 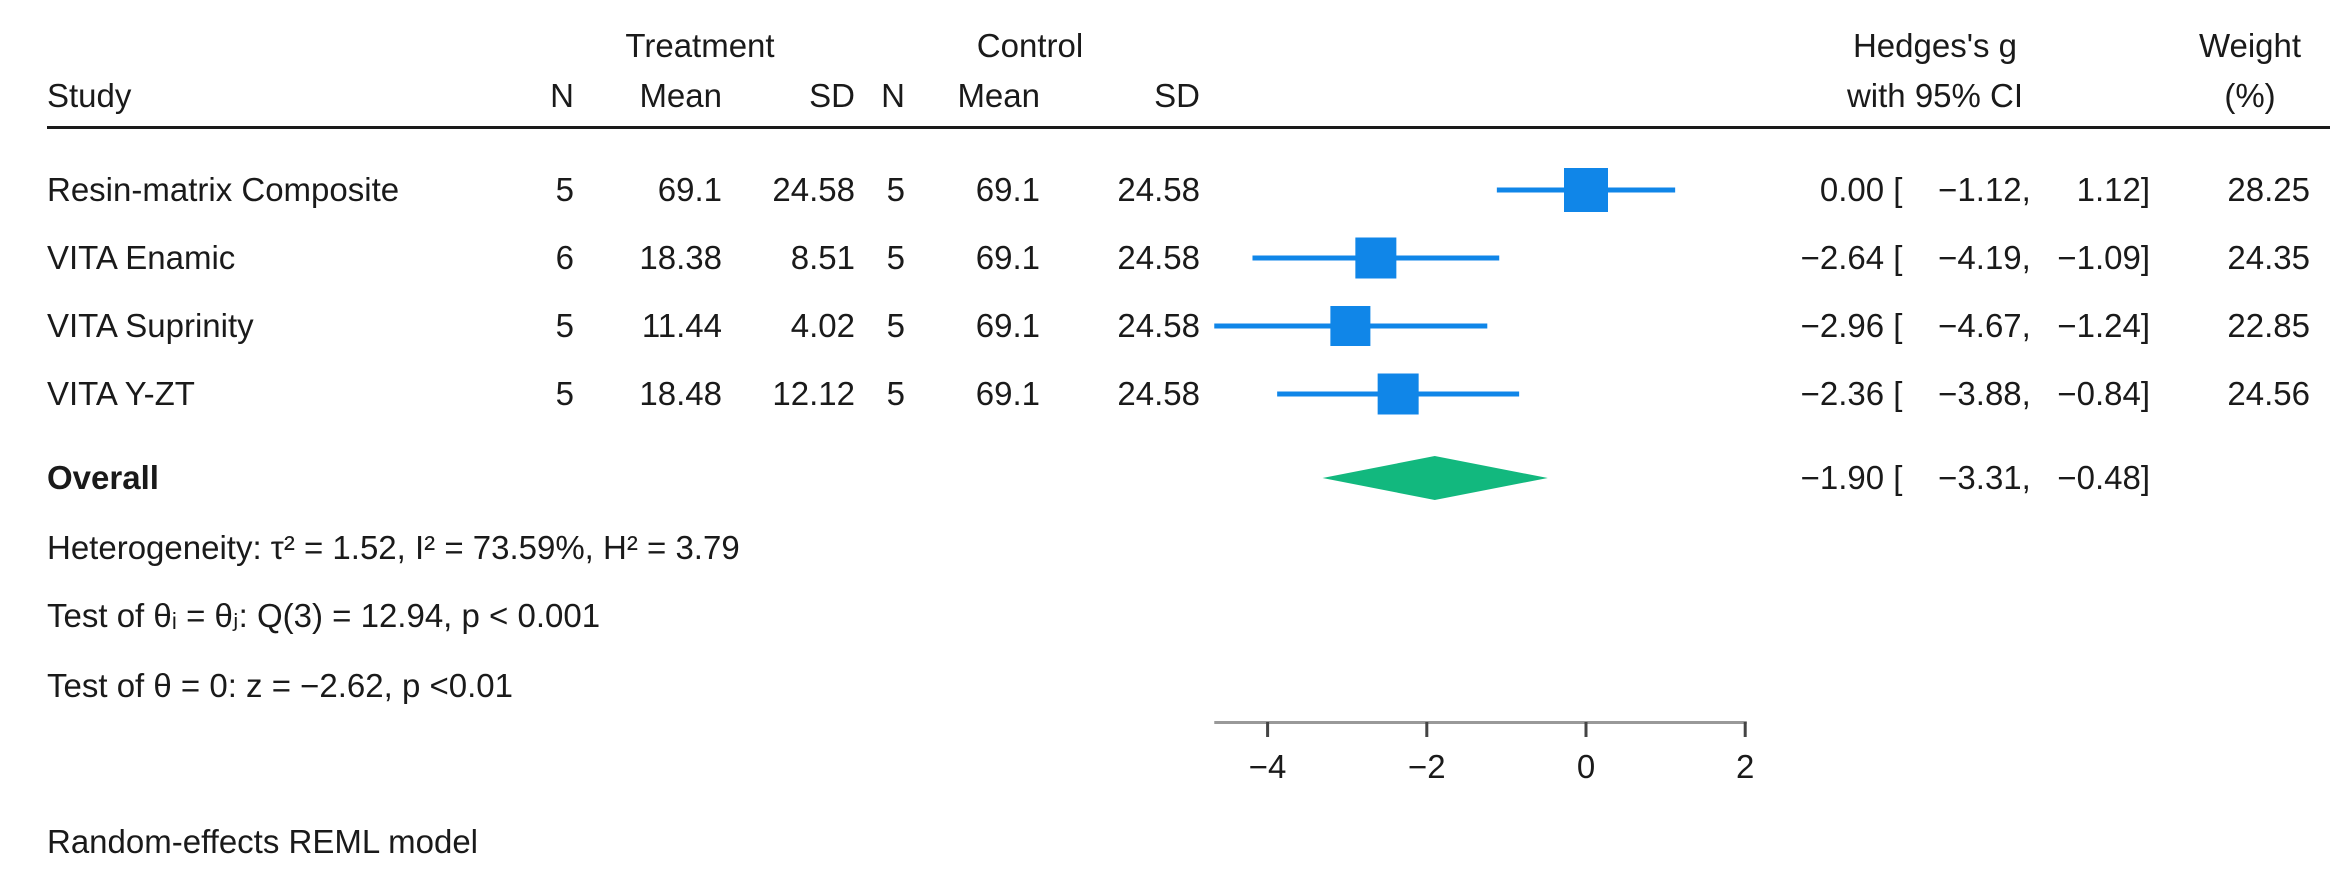 I want to click on treatment-sd: 24.58, so click(x=813, y=189).